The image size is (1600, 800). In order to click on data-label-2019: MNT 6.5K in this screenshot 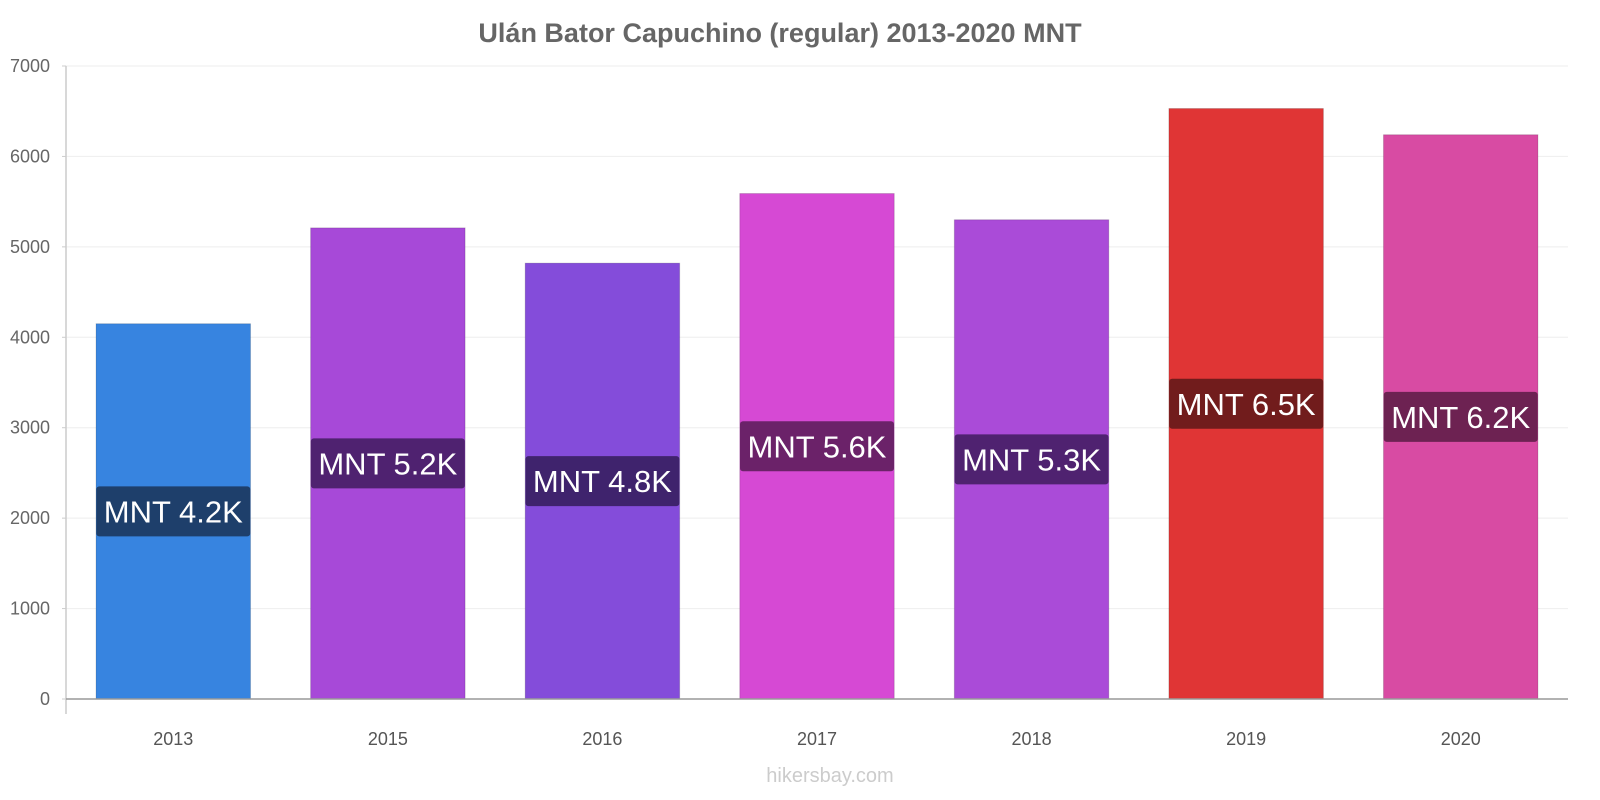, I will do `click(1246, 404)`.